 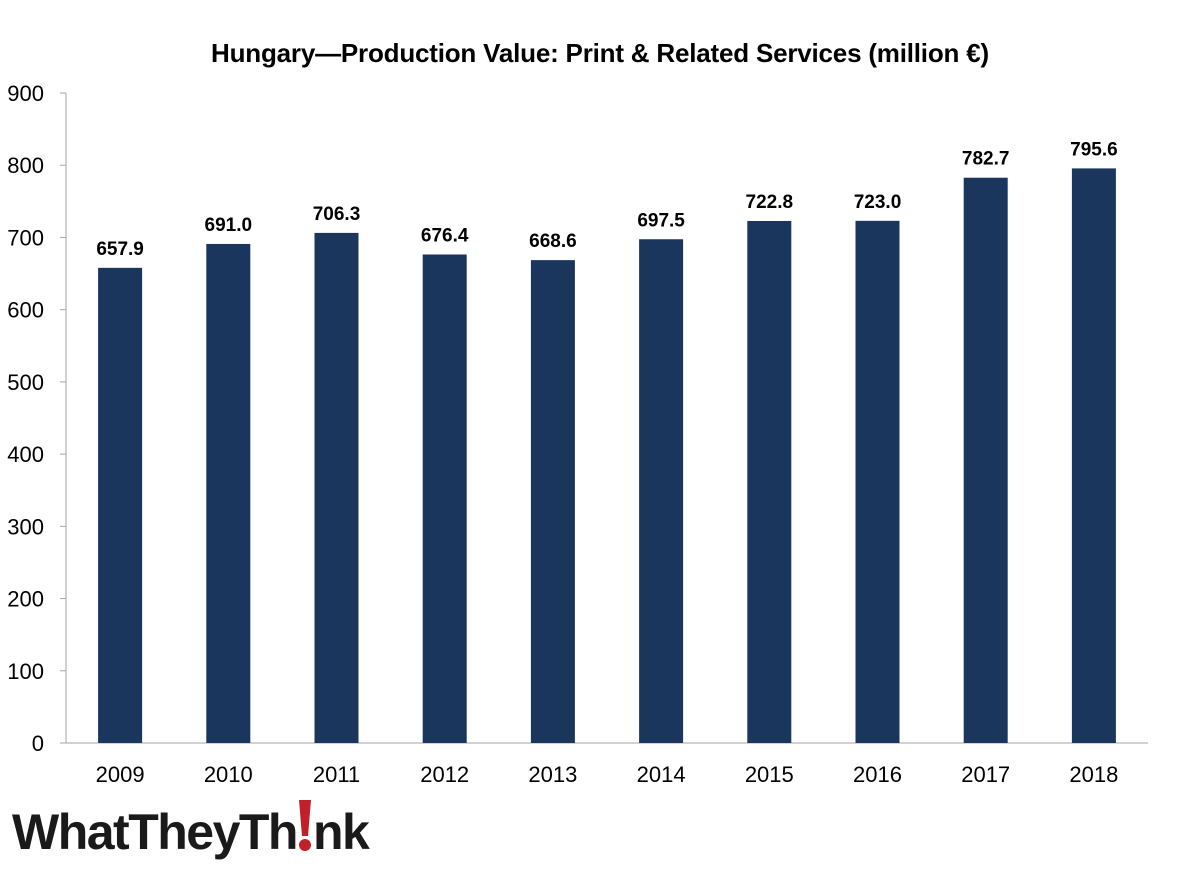 I want to click on data-label-2013: 668.6, so click(x=553, y=241).